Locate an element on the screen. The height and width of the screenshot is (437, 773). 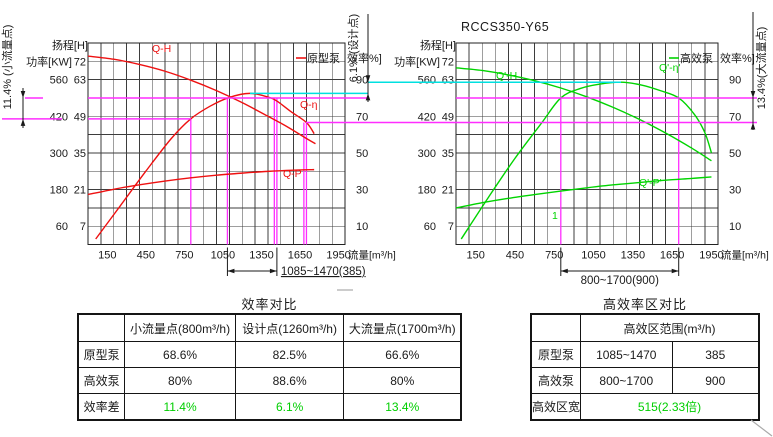
Q'-η'-curve is located at coordinates (586, 160).